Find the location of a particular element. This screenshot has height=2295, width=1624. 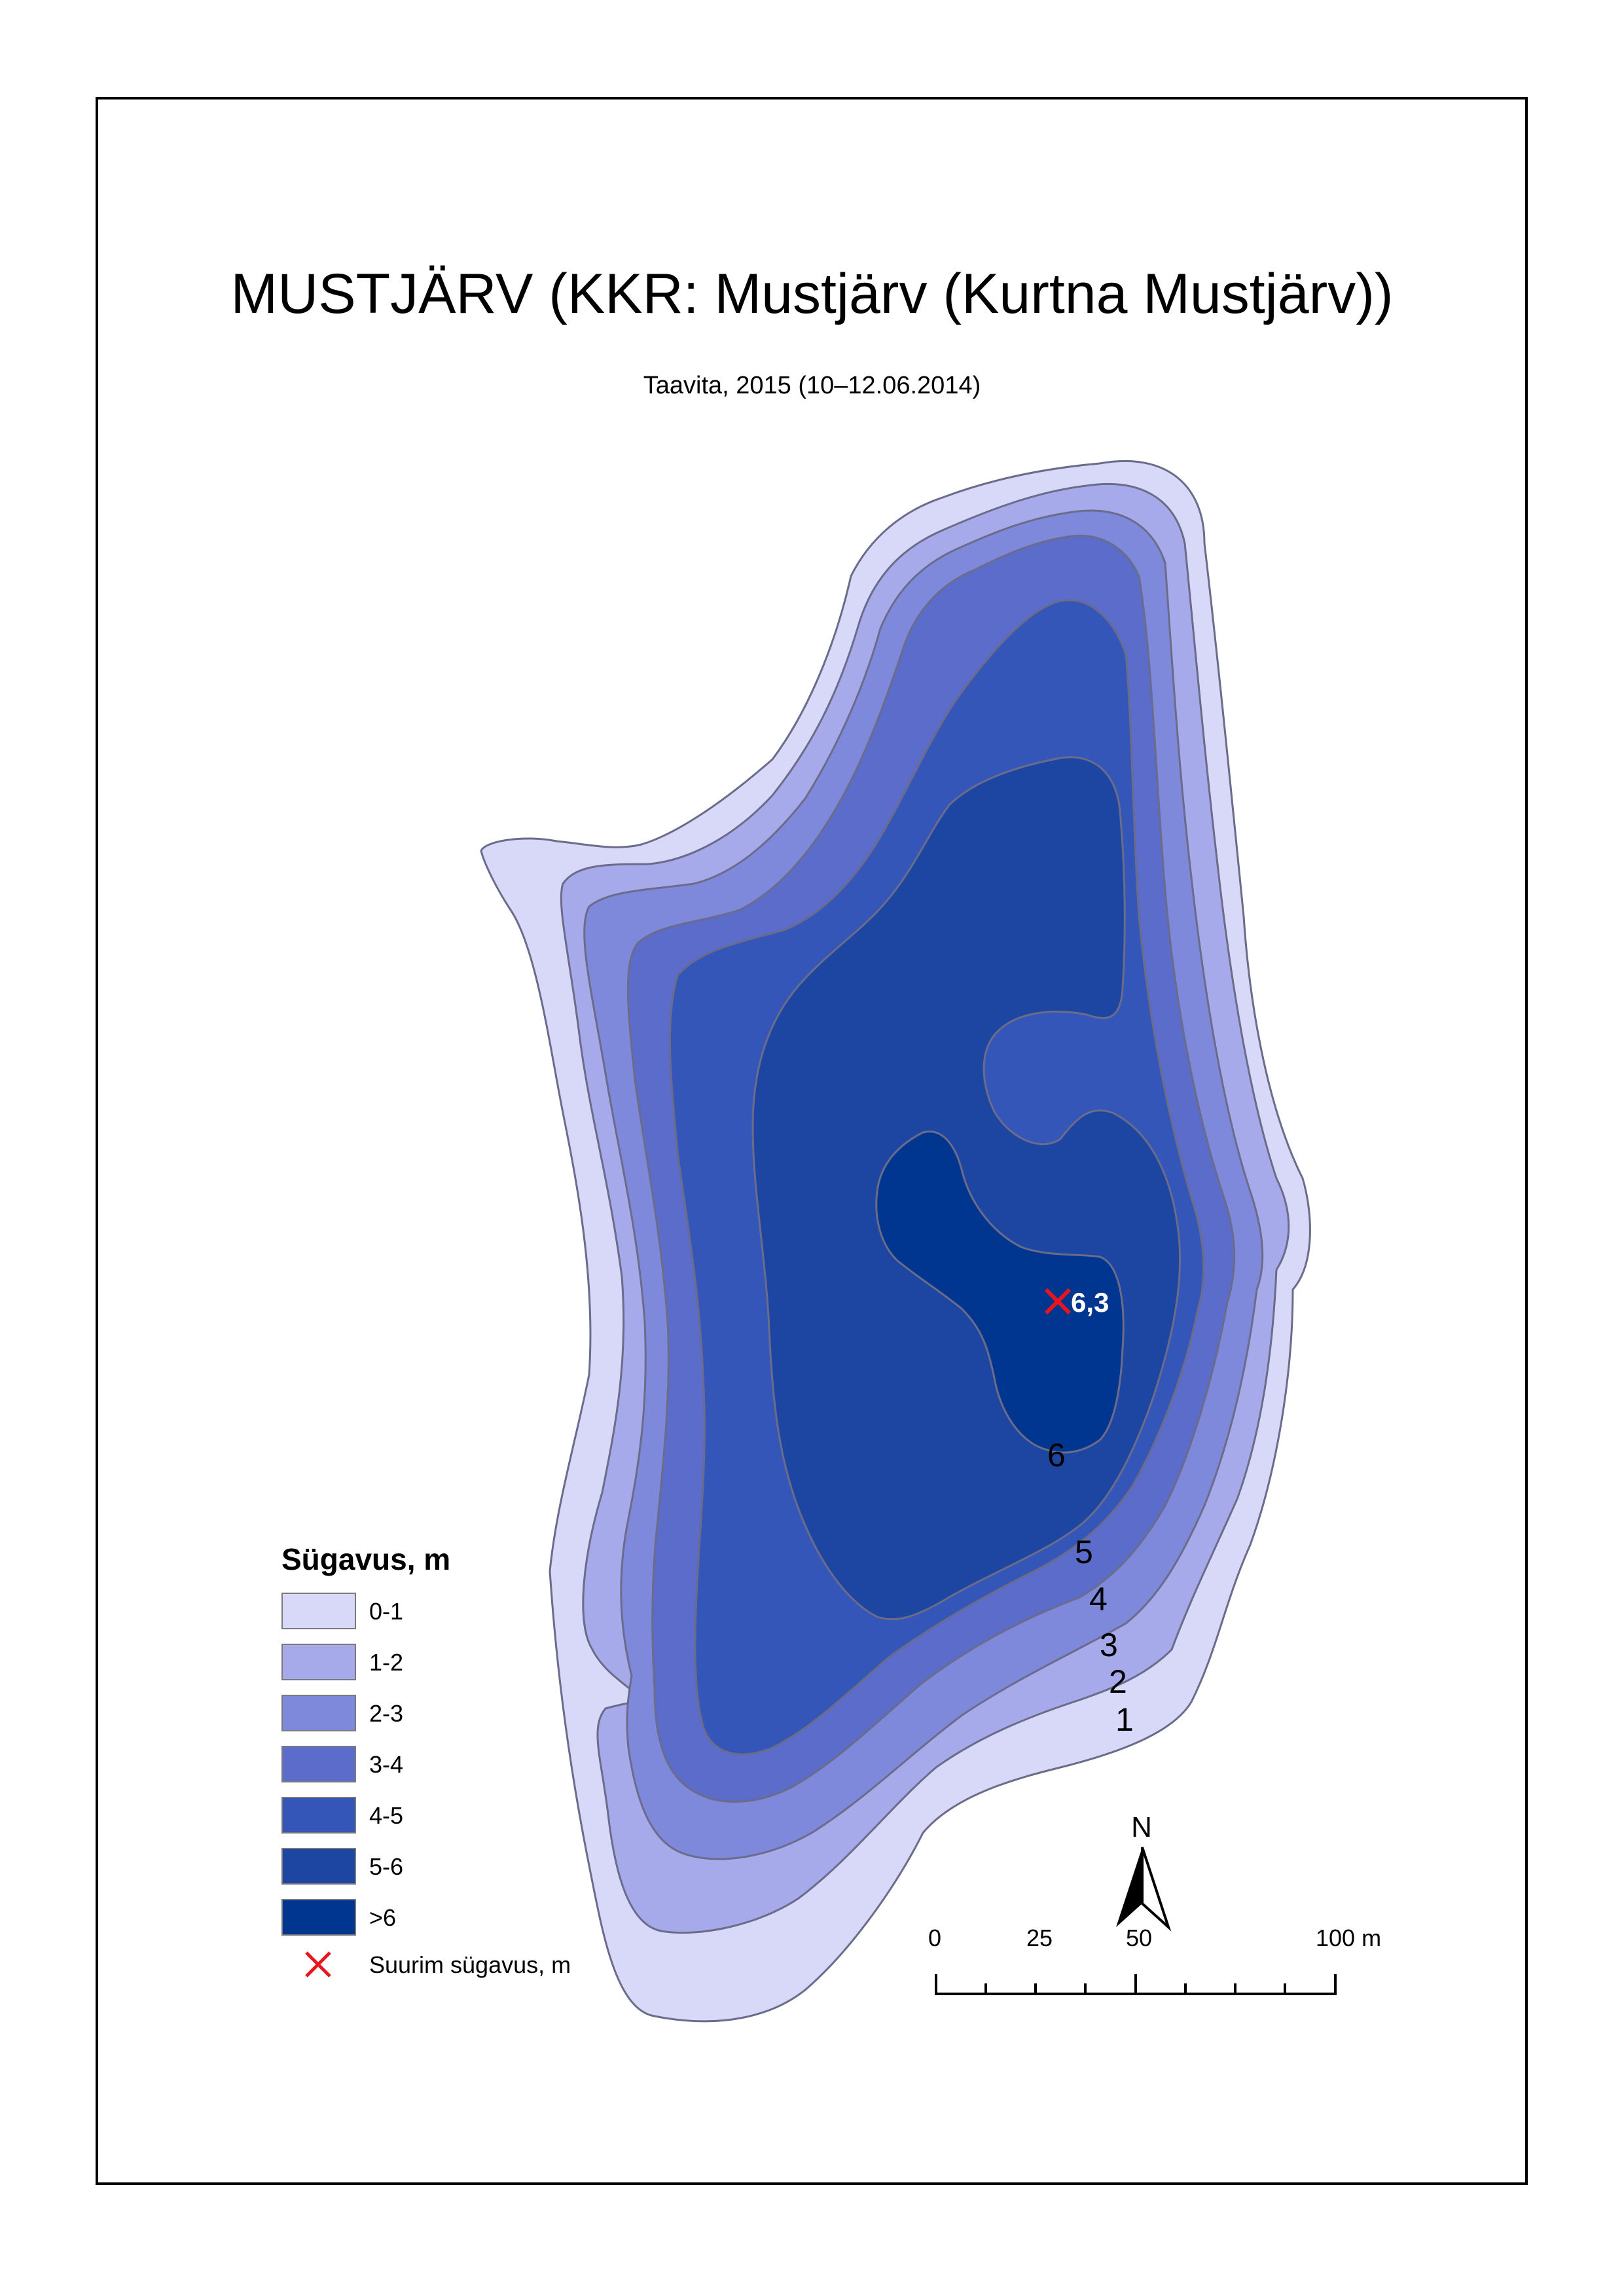

legend-marker-label: Suurim sügavus, m is located at coordinates (470, 1965).